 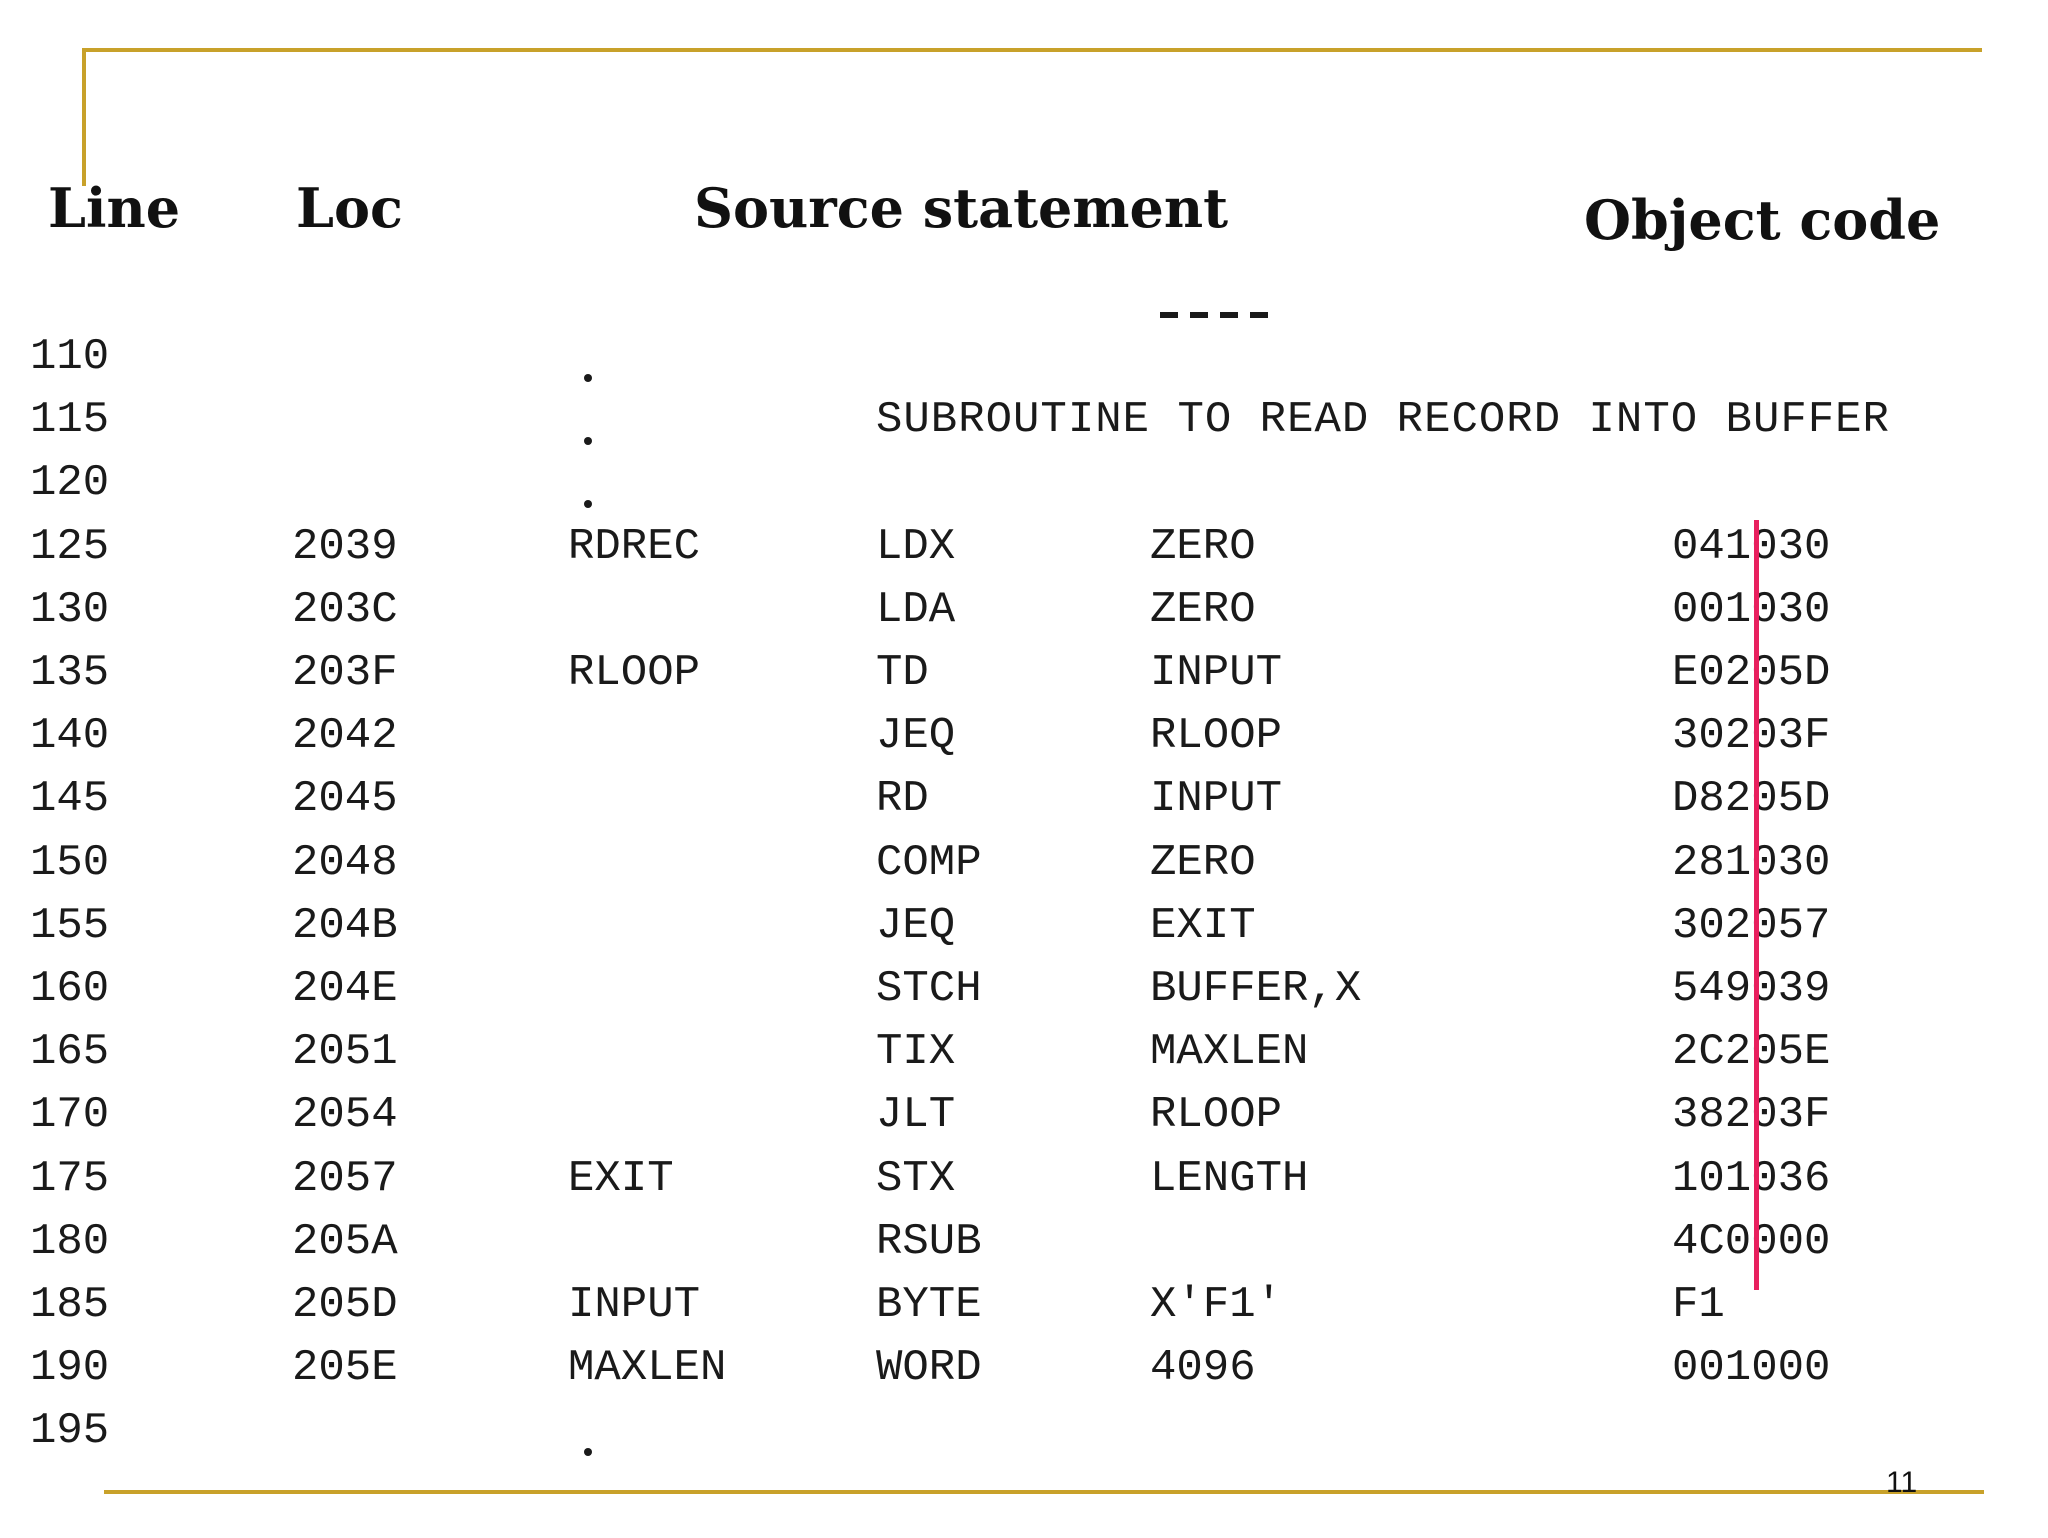 What do you see at coordinates (1024, 1431) in the screenshot?
I see `table-row: 195` at bounding box center [1024, 1431].